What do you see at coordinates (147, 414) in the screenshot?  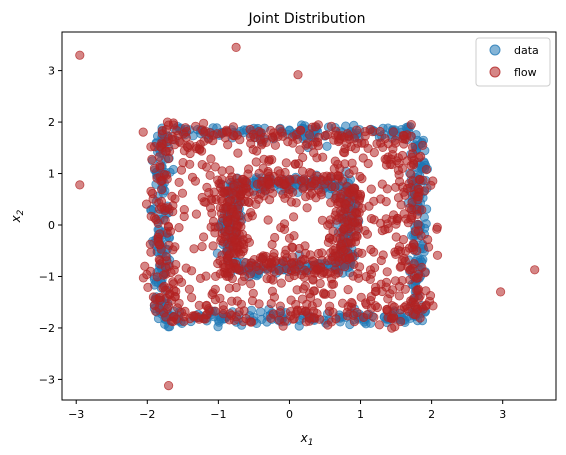 I see `x-tick-label: −2` at bounding box center [147, 414].